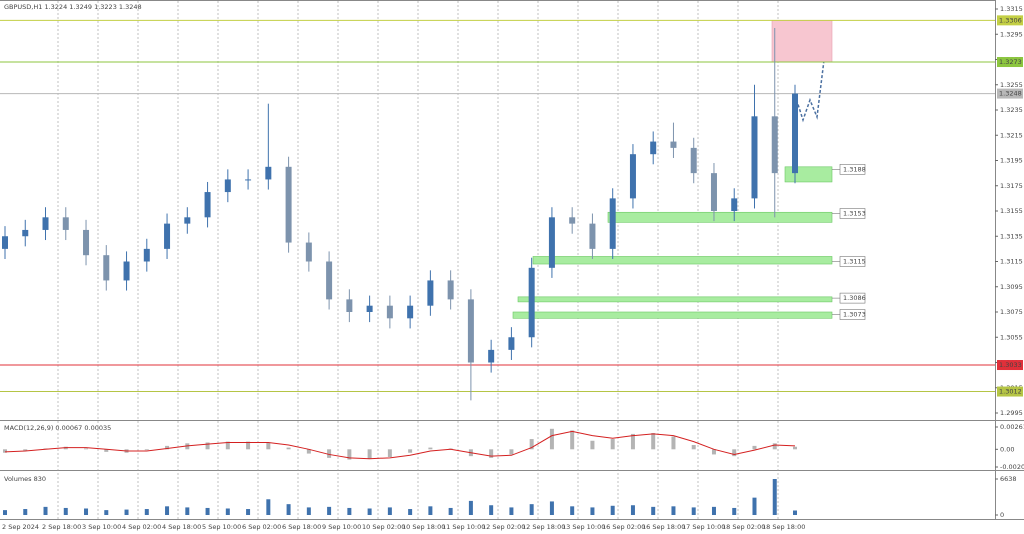 The width and height of the screenshot is (1024, 534). What do you see at coordinates (73, 7) in the screenshot?
I see `chart-title: GBPUSD,H1 1.3224 1.3249 1.3223 1.3248` at bounding box center [73, 7].